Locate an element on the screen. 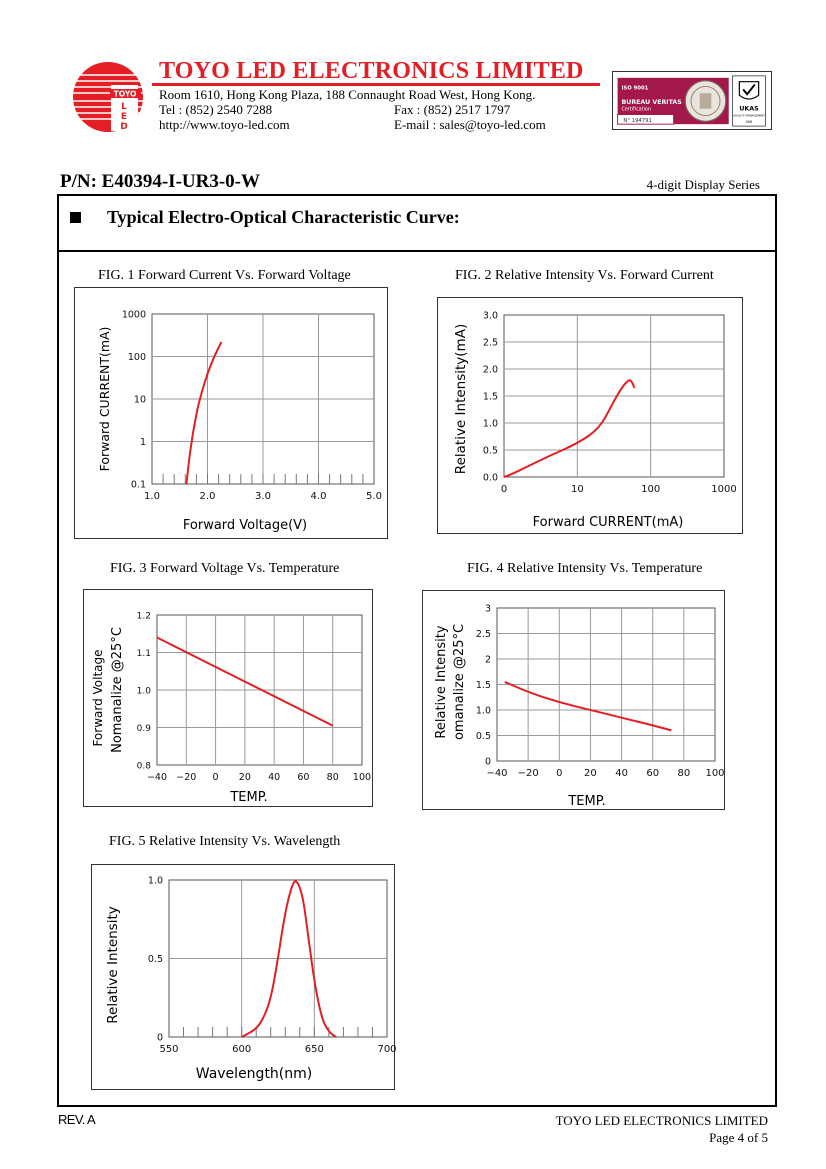 The height and width of the screenshot is (1169, 826). fig5-caption: FIG. 5 Relative Intensity Vs. Wavelength is located at coordinates (225, 841).